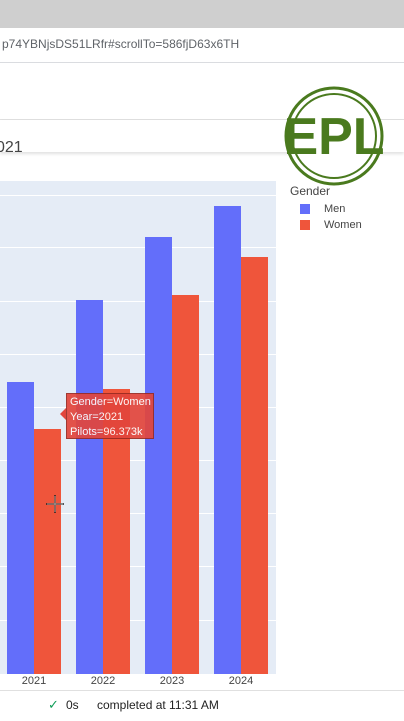 The width and height of the screenshot is (404, 721). Describe the element at coordinates (89, 487) in the screenshot. I see `bar-men-2022` at that location.